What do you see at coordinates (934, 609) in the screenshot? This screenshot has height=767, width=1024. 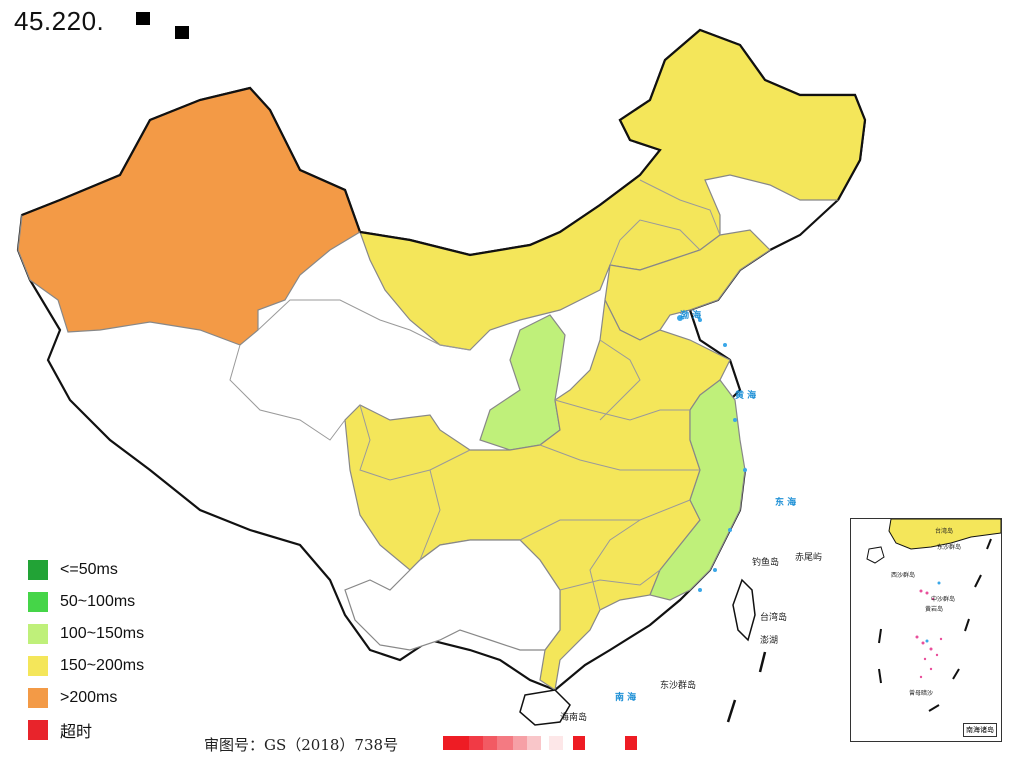 I see `inset-label-huangyan: 黄岩岛` at bounding box center [934, 609].